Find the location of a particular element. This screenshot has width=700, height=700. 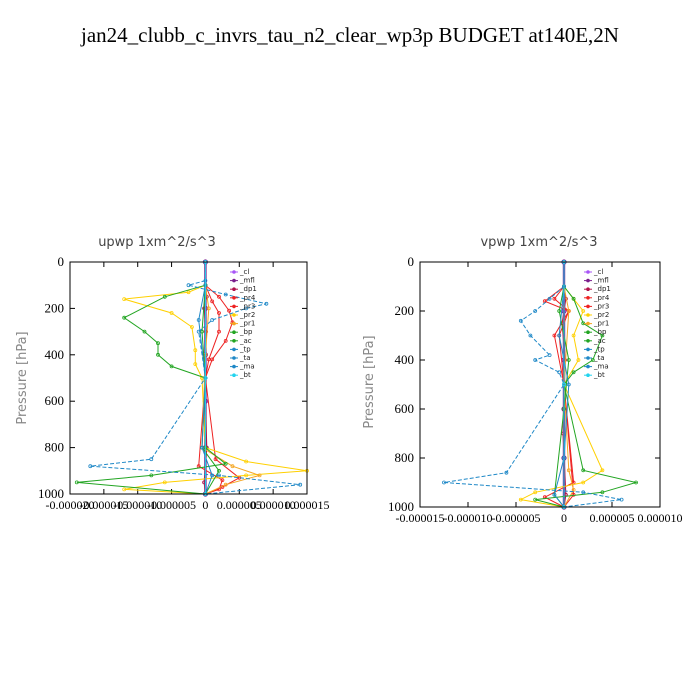

series-line-dp1 is located at coordinates (564, 397).